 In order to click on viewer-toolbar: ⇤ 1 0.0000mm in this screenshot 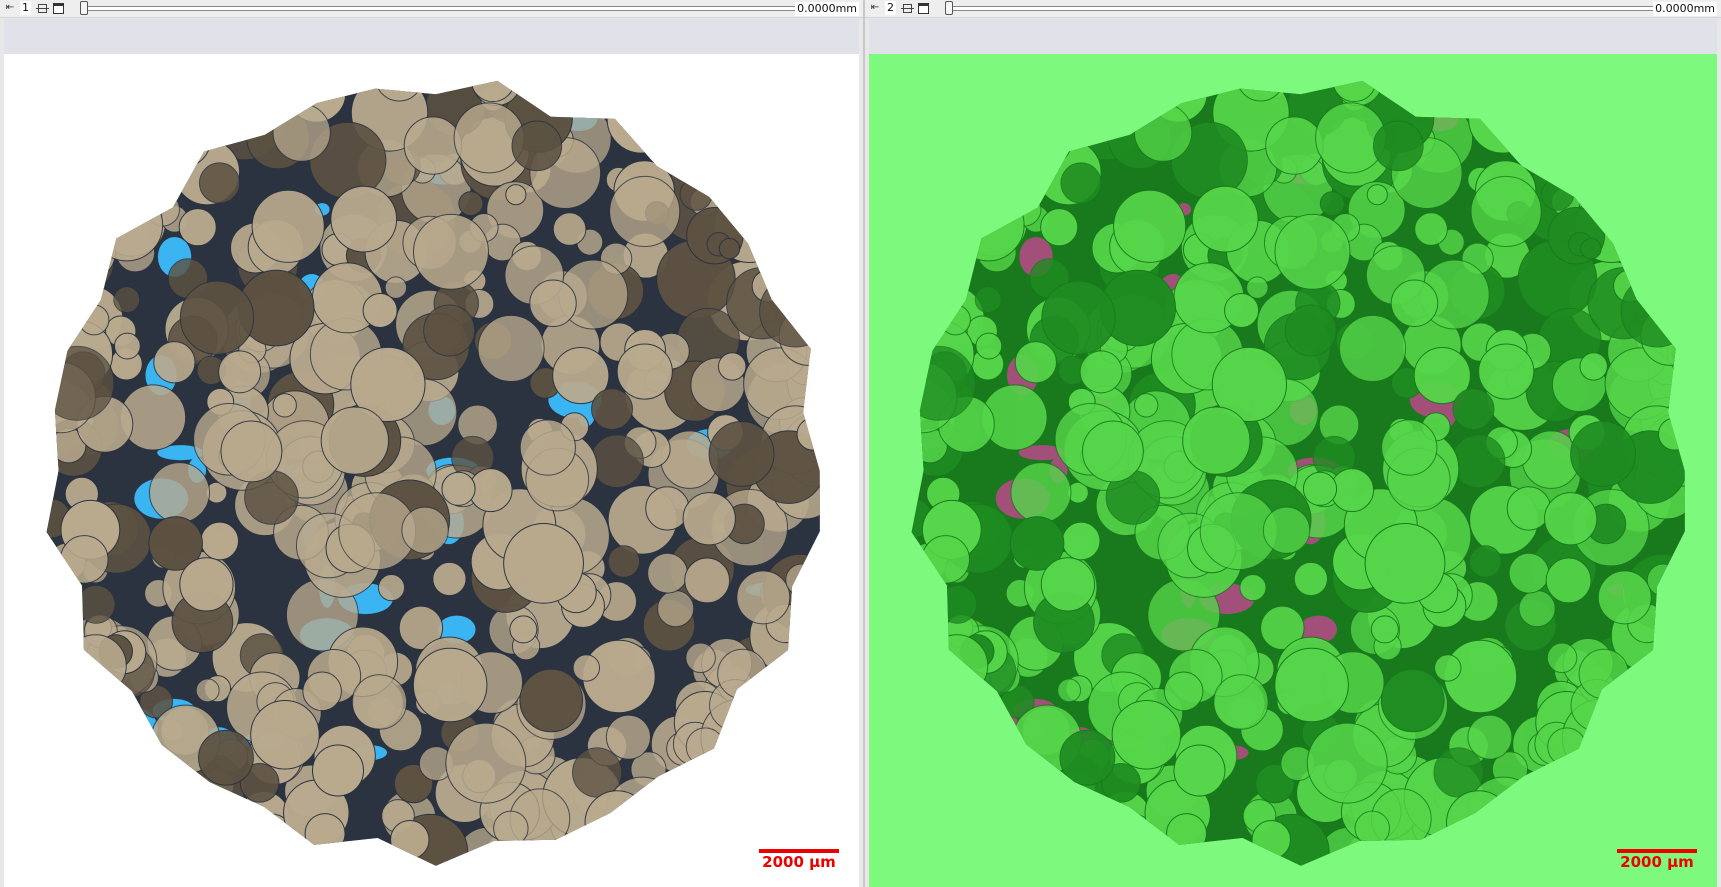, I will do `click(431, 9)`.